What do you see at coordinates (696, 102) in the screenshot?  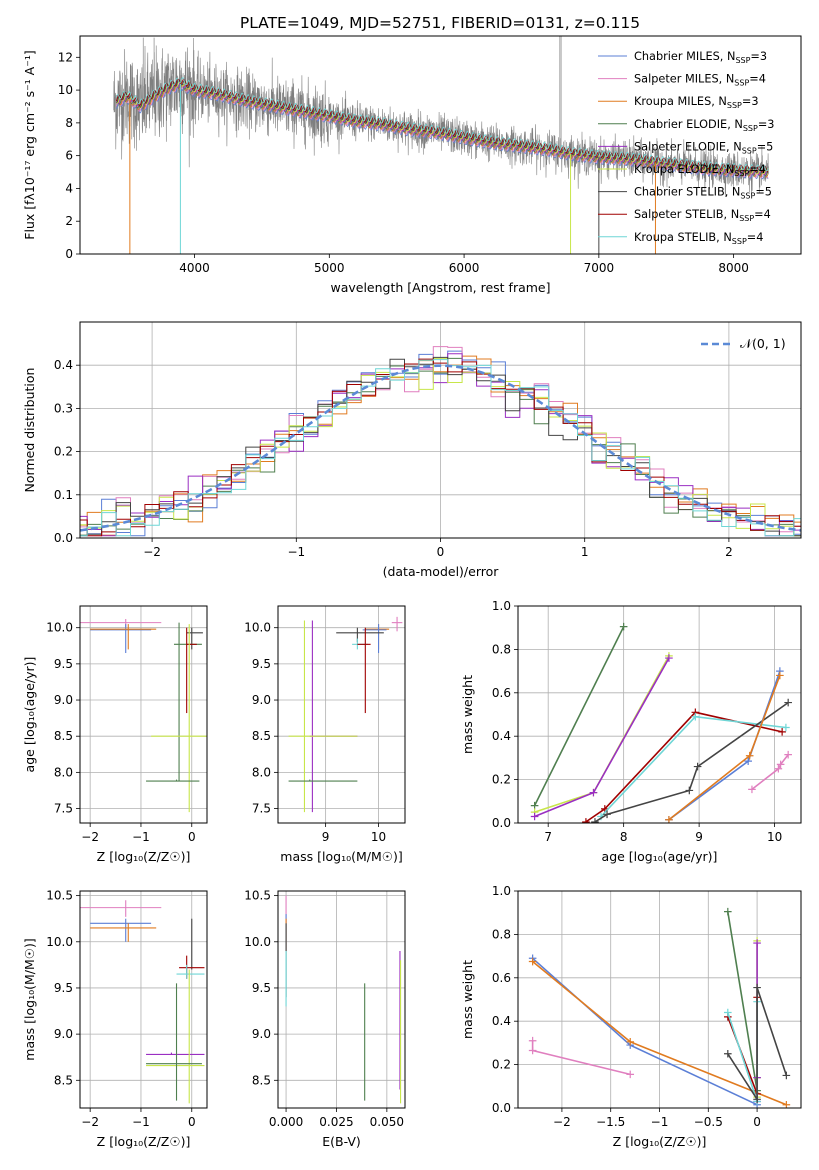 I see `legend-entry: Kroupa MILES, NSSP=3` at bounding box center [696, 102].